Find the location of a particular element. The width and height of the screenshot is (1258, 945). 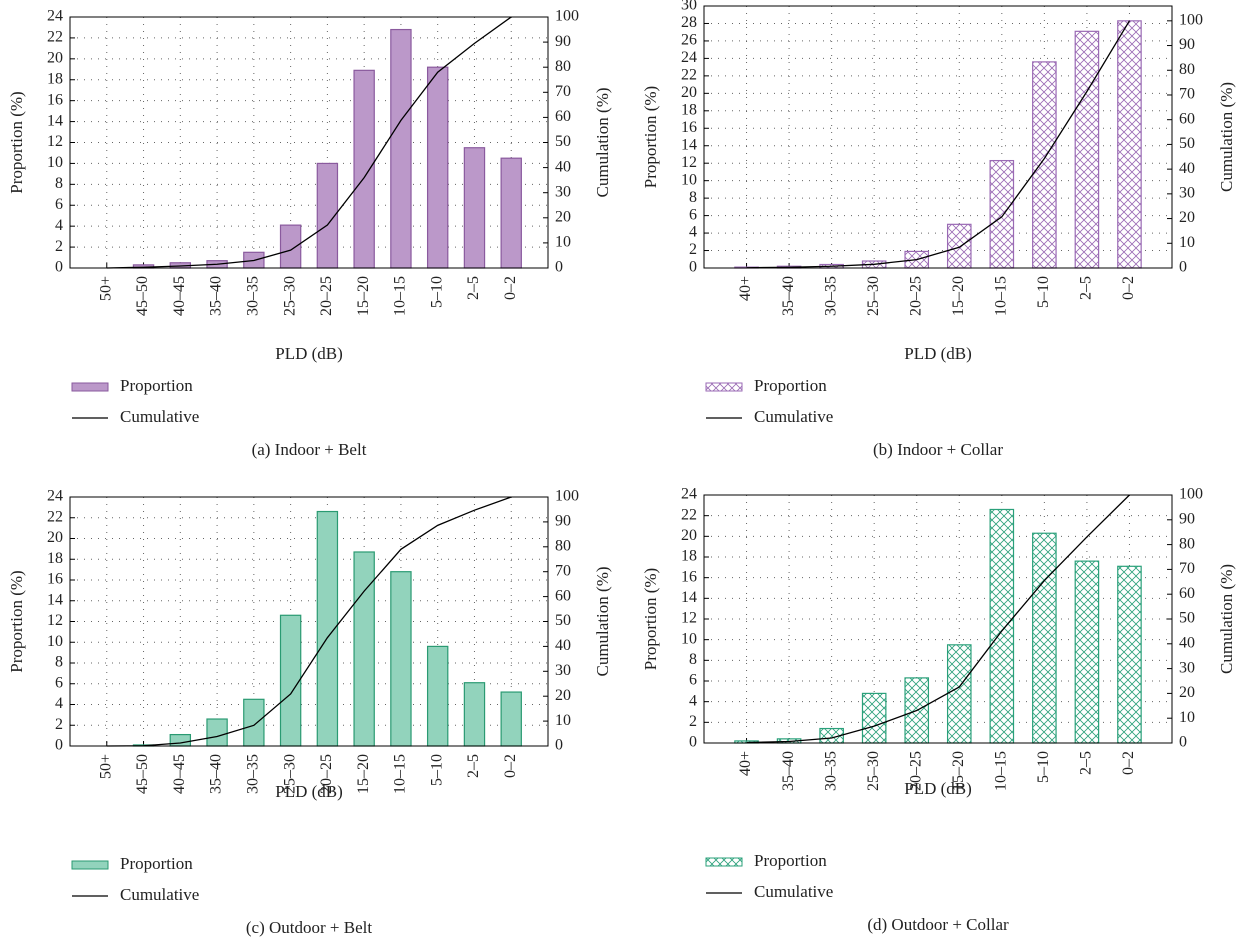

legend-label: Proportion is located at coordinates (156, 385).